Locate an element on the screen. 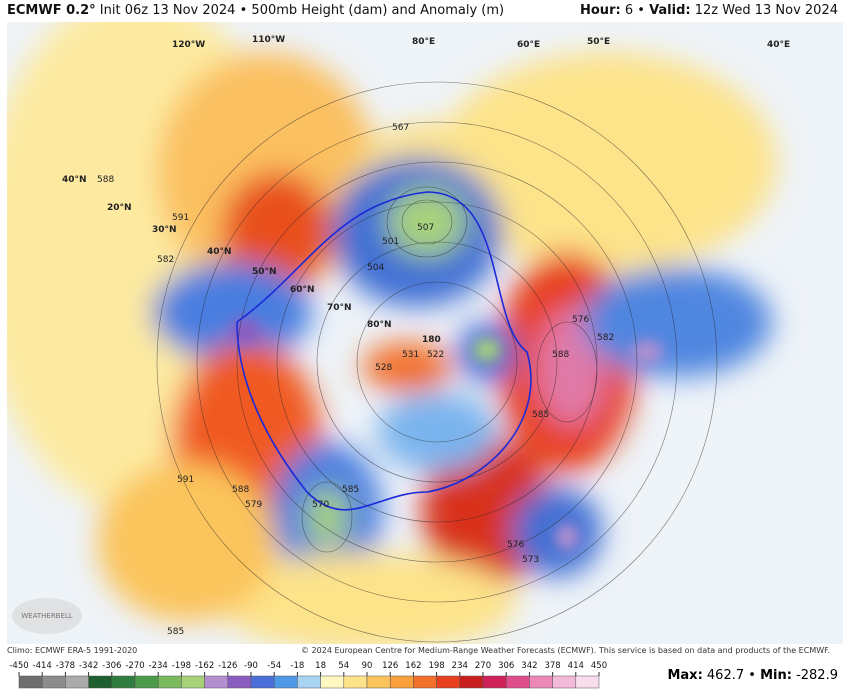  colorbar-tick-label: 18 is located at coordinates (320, 666).